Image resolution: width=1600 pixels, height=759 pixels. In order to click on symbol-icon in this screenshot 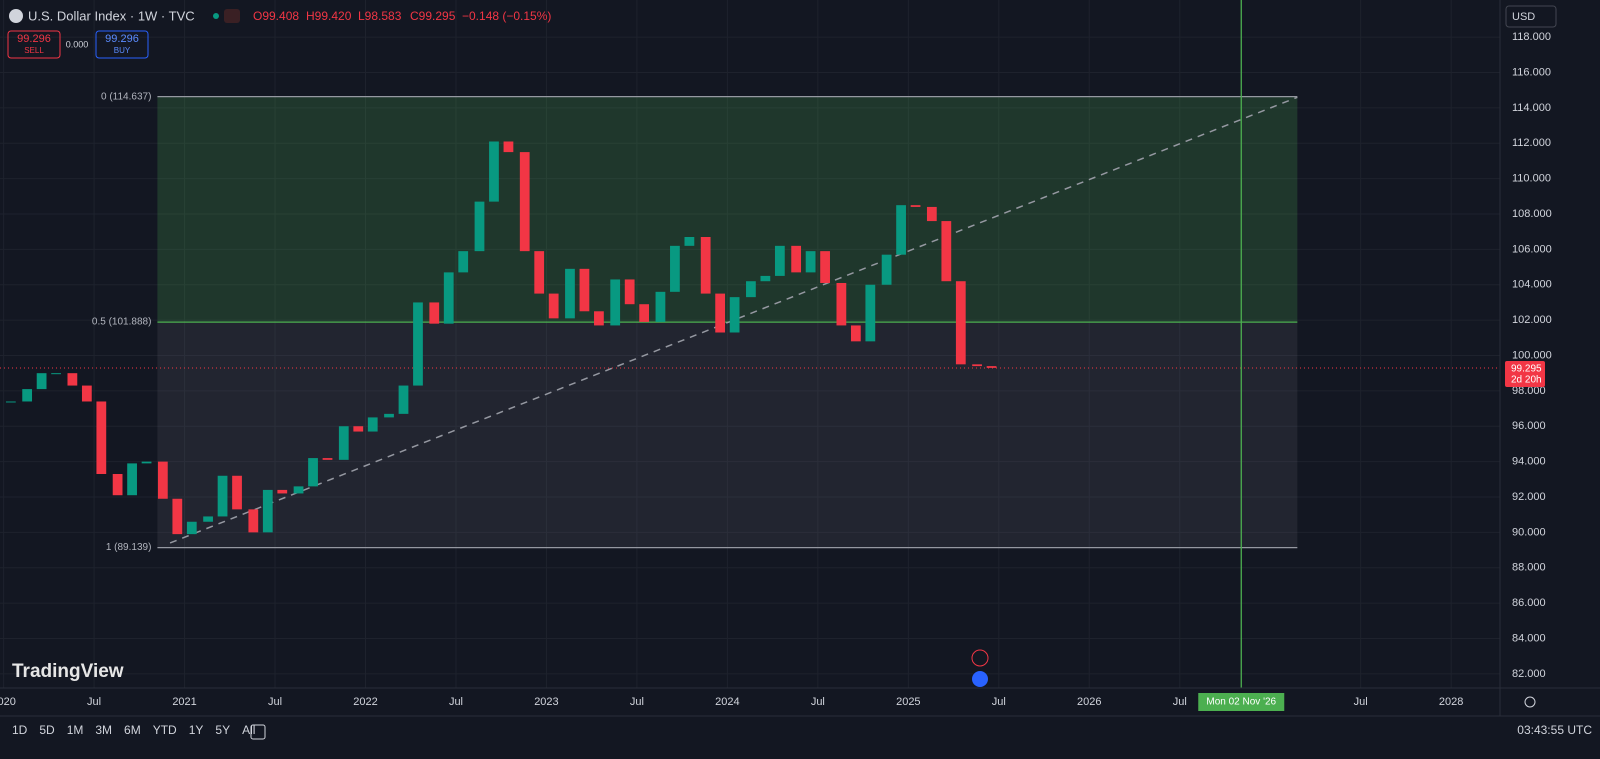, I will do `click(16, 16)`.